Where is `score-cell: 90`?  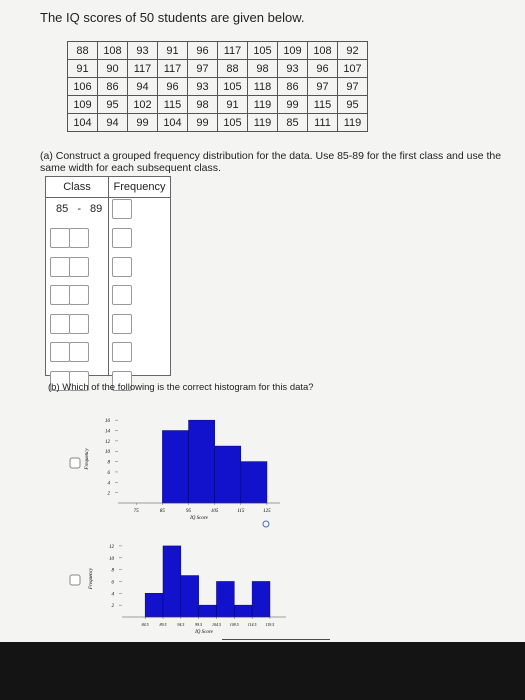 score-cell: 90 is located at coordinates (112, 68).